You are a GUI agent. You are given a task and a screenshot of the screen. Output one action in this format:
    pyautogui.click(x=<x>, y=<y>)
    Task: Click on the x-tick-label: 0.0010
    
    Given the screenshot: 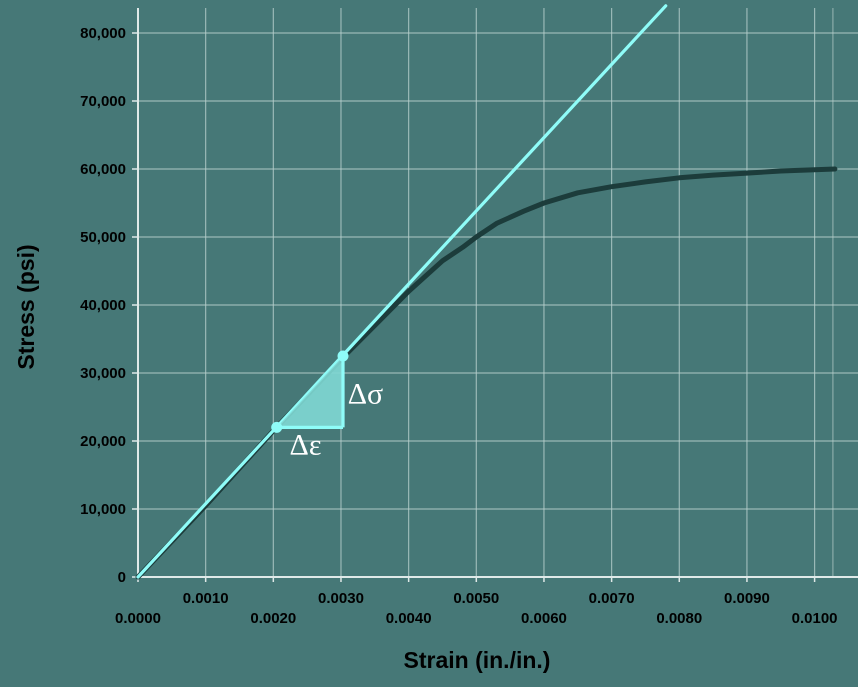 What is the action you would take?
    pyautogui.click(x=206, y=598)
    